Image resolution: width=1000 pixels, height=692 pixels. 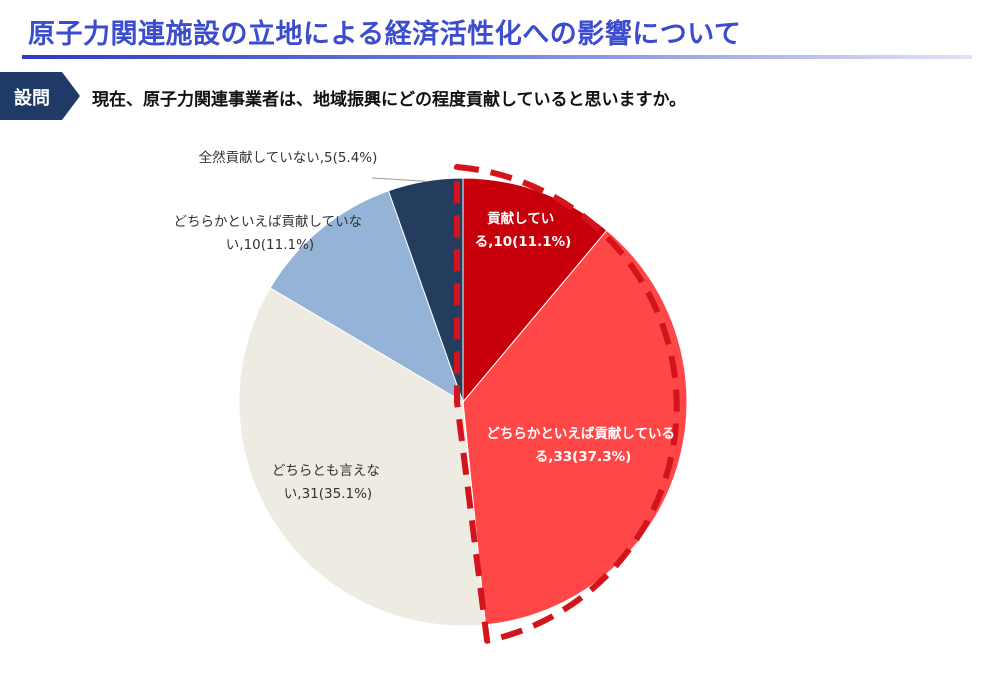 What do you see at coordinates (523, 230) in the screenshot?
I see `label-kouken-shiteiru: 貢献してい る,10(11.1%)` at bounding box center [523, 230].